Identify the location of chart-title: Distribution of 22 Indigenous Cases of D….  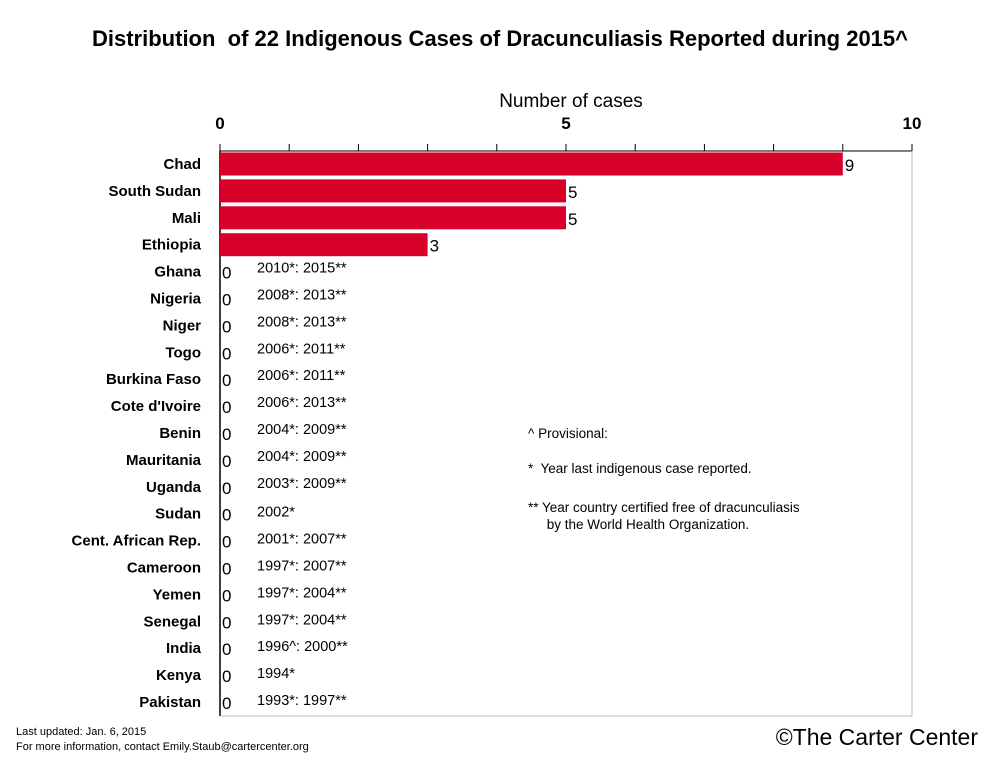
(500, 38).